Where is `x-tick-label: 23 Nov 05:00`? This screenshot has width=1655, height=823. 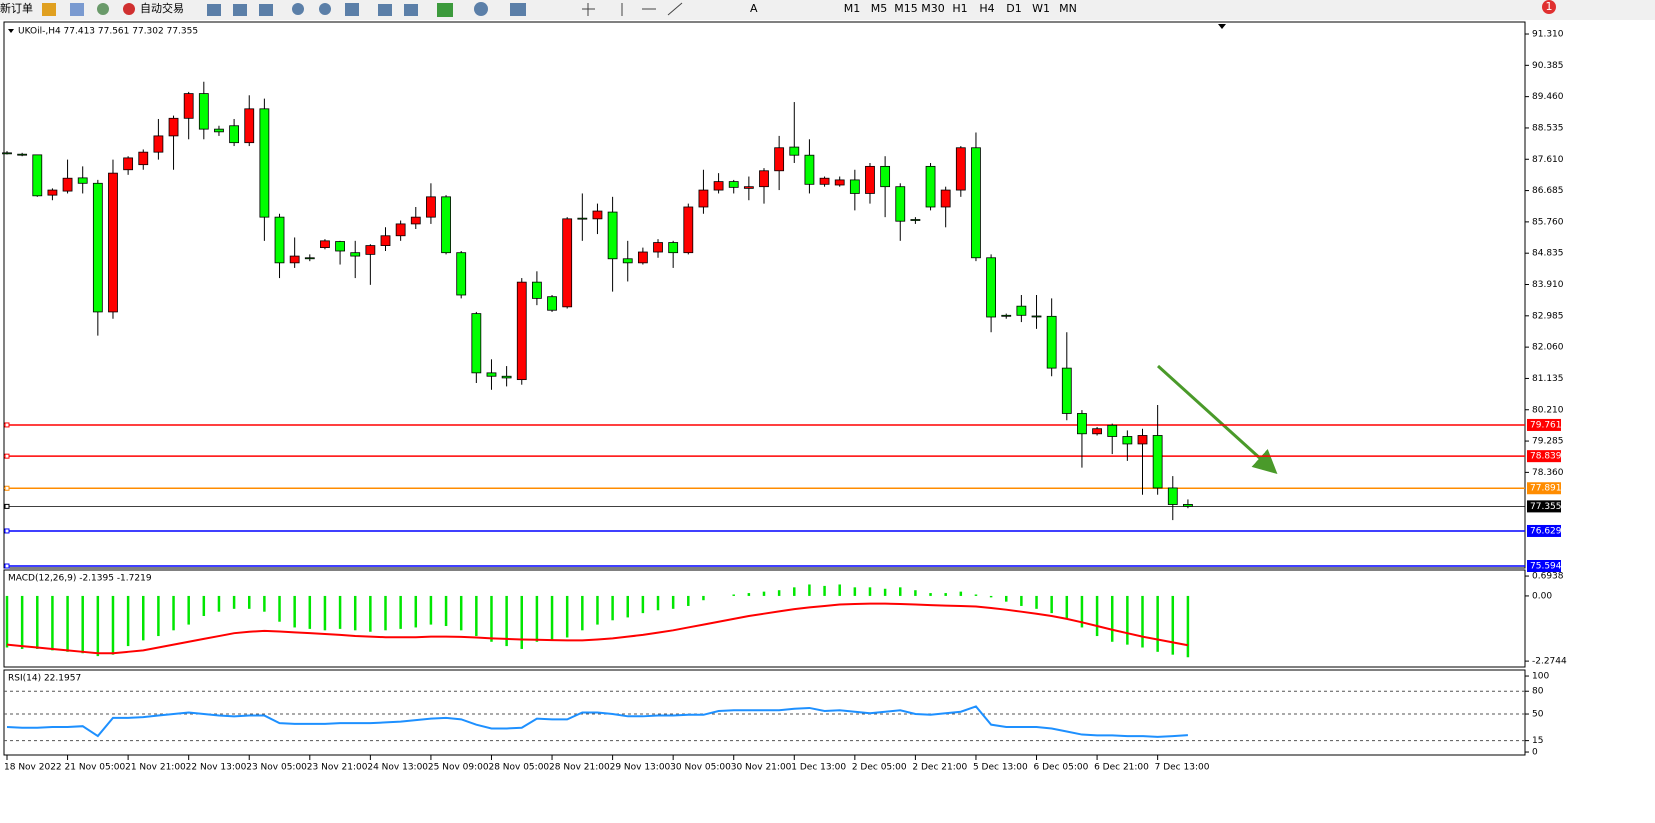 x-tick-label: 23 Nov 05:00 is located at coordinates (276, 768).